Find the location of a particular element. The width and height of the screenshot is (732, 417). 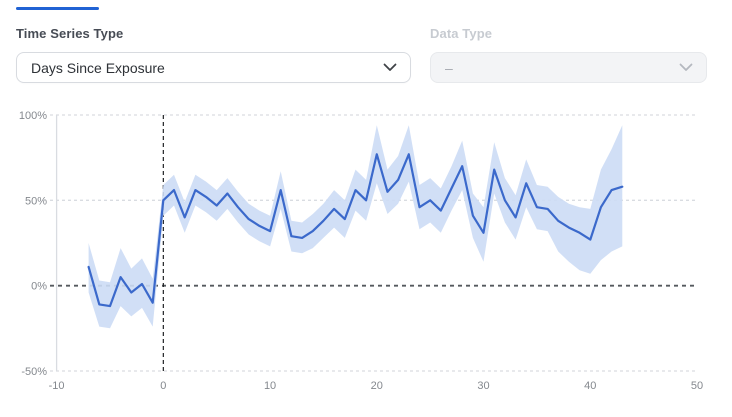

time-series-type-value: Days Since Exposure is located at coordinates (98, 67).